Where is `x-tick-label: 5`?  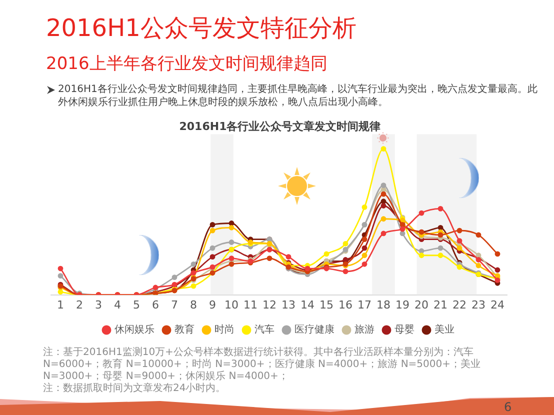
x-tick-label: 5 is located at coordinates (136, 305).